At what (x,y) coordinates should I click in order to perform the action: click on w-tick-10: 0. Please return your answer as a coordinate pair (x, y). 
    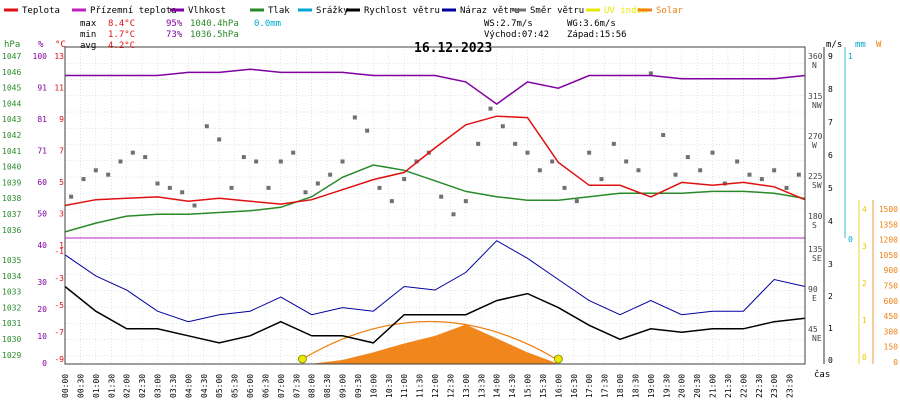
    Looking at the image, I should click on (895, 362).